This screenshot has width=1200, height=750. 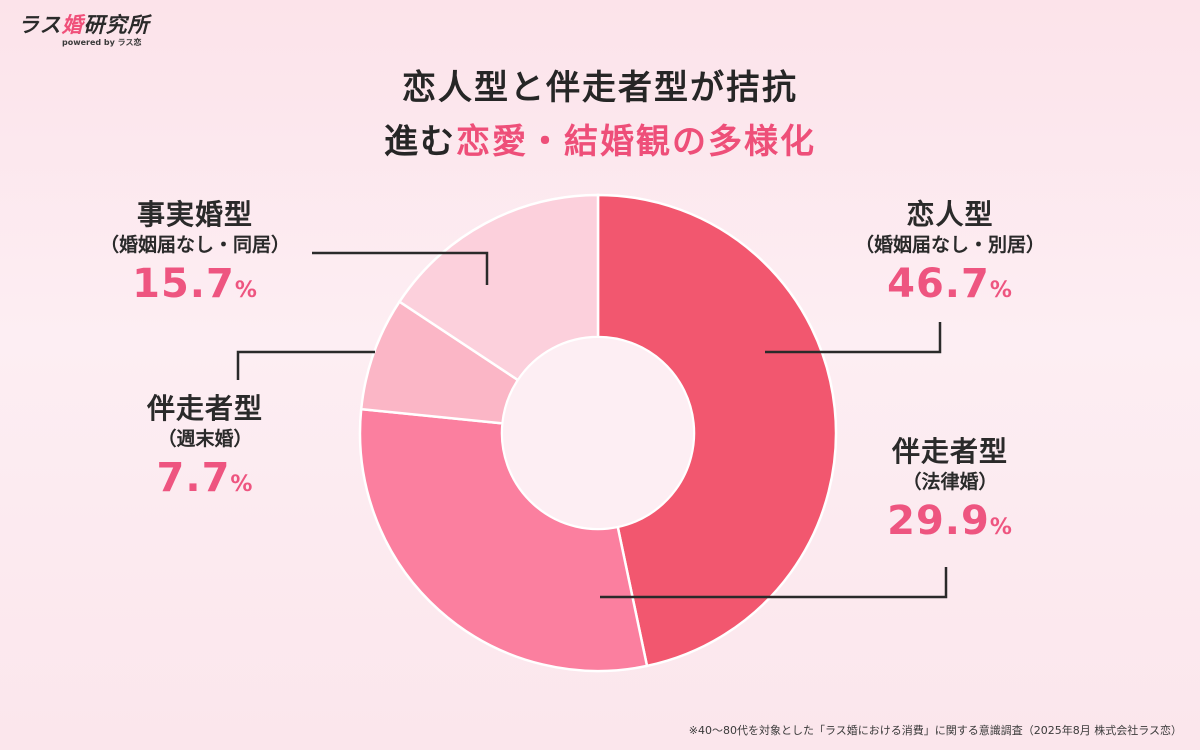 I want to click on slice-label-lover: 恋人型 （婚姻届なし・別居） 46.7%, so click(x=949, y=252).